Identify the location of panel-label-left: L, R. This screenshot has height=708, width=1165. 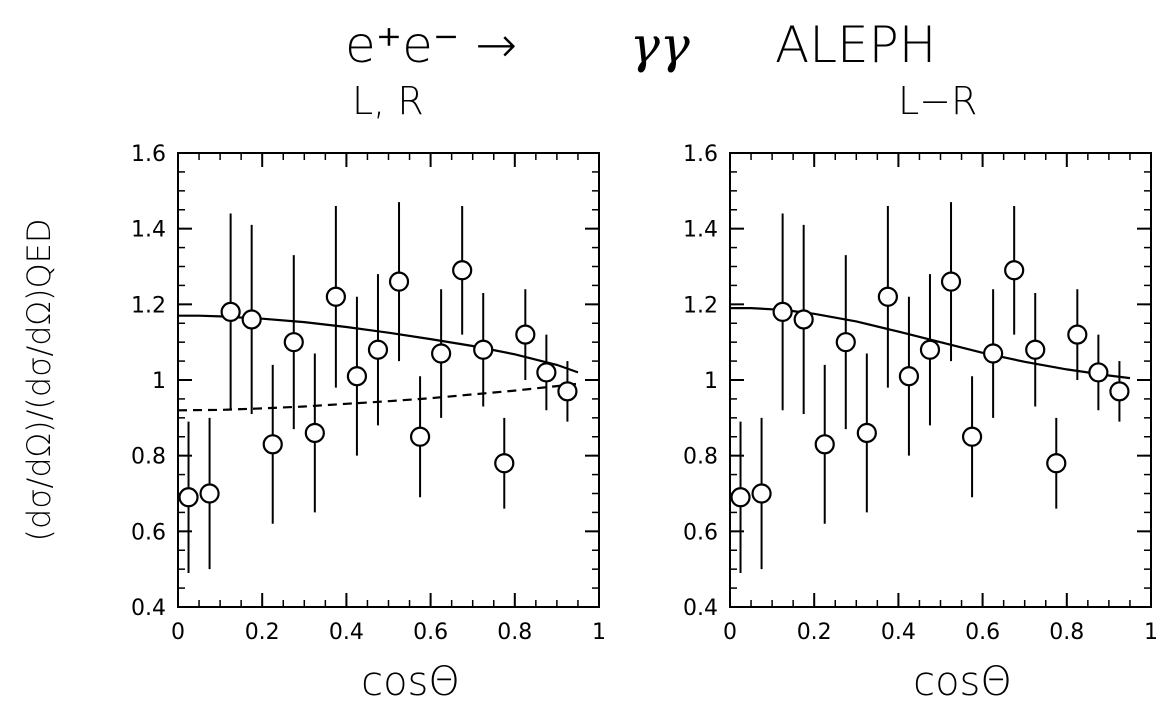
(388, 101).